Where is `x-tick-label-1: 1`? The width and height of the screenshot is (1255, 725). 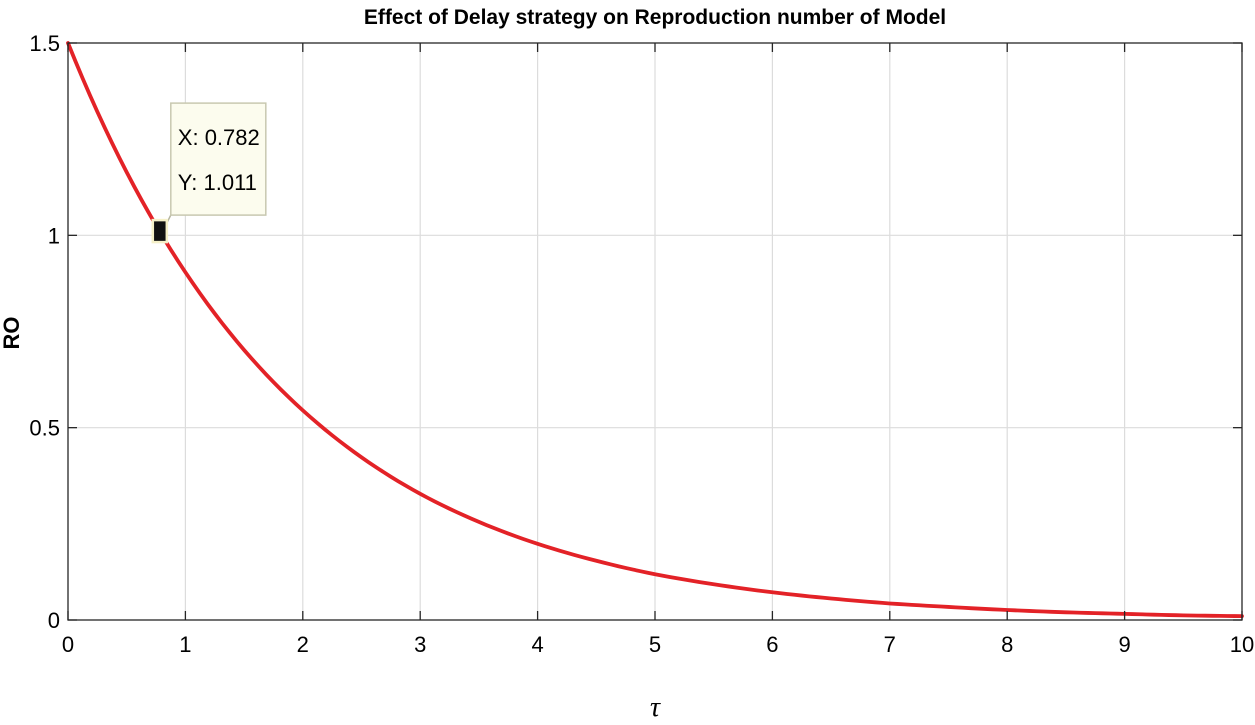
x-tick-label-1: 1 is located at coordinates (185, 644).